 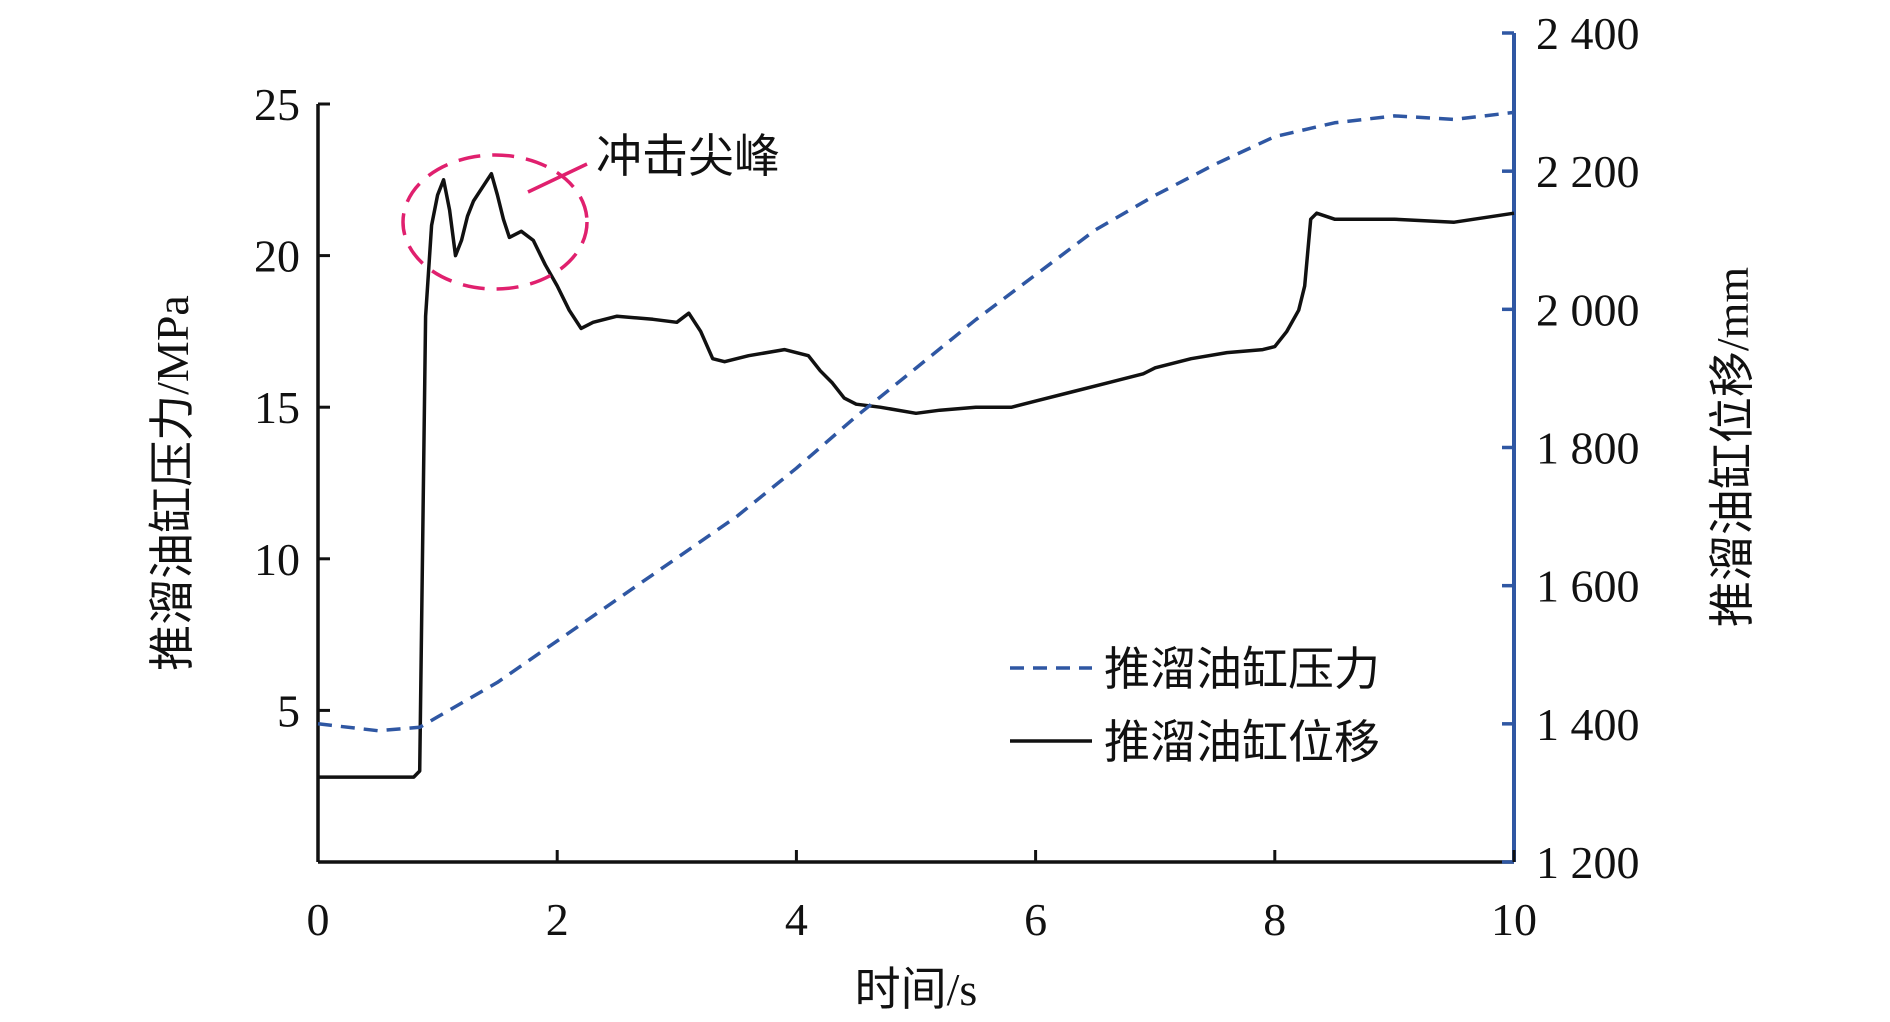 I want to click on x-tick-label: 0, so click(x=318, y=919).